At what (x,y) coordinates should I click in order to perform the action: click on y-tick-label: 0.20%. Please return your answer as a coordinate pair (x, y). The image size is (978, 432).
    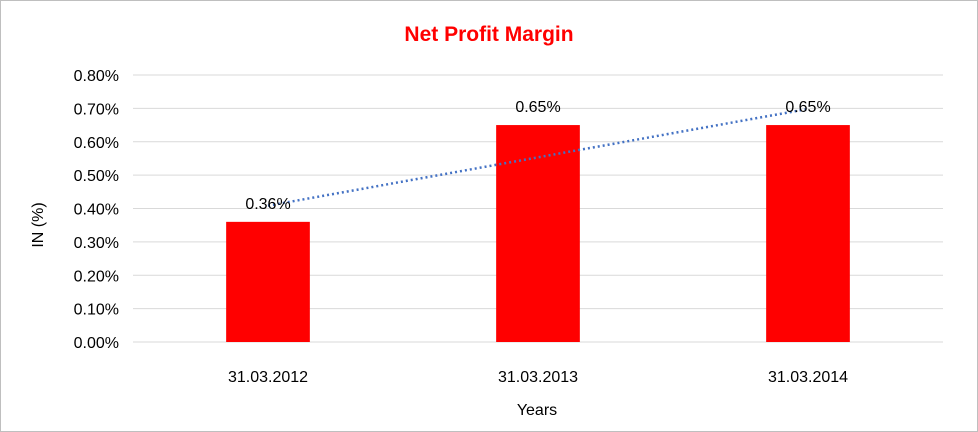
    Looking at the image, I should click on (96, 276).